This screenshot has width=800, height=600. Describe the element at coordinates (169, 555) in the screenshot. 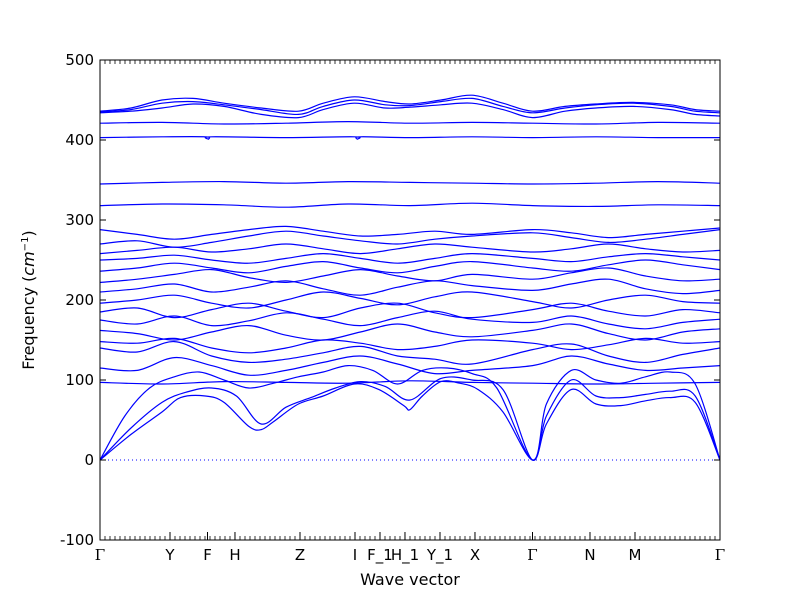

I see `x-tick-label: Y` at that location.